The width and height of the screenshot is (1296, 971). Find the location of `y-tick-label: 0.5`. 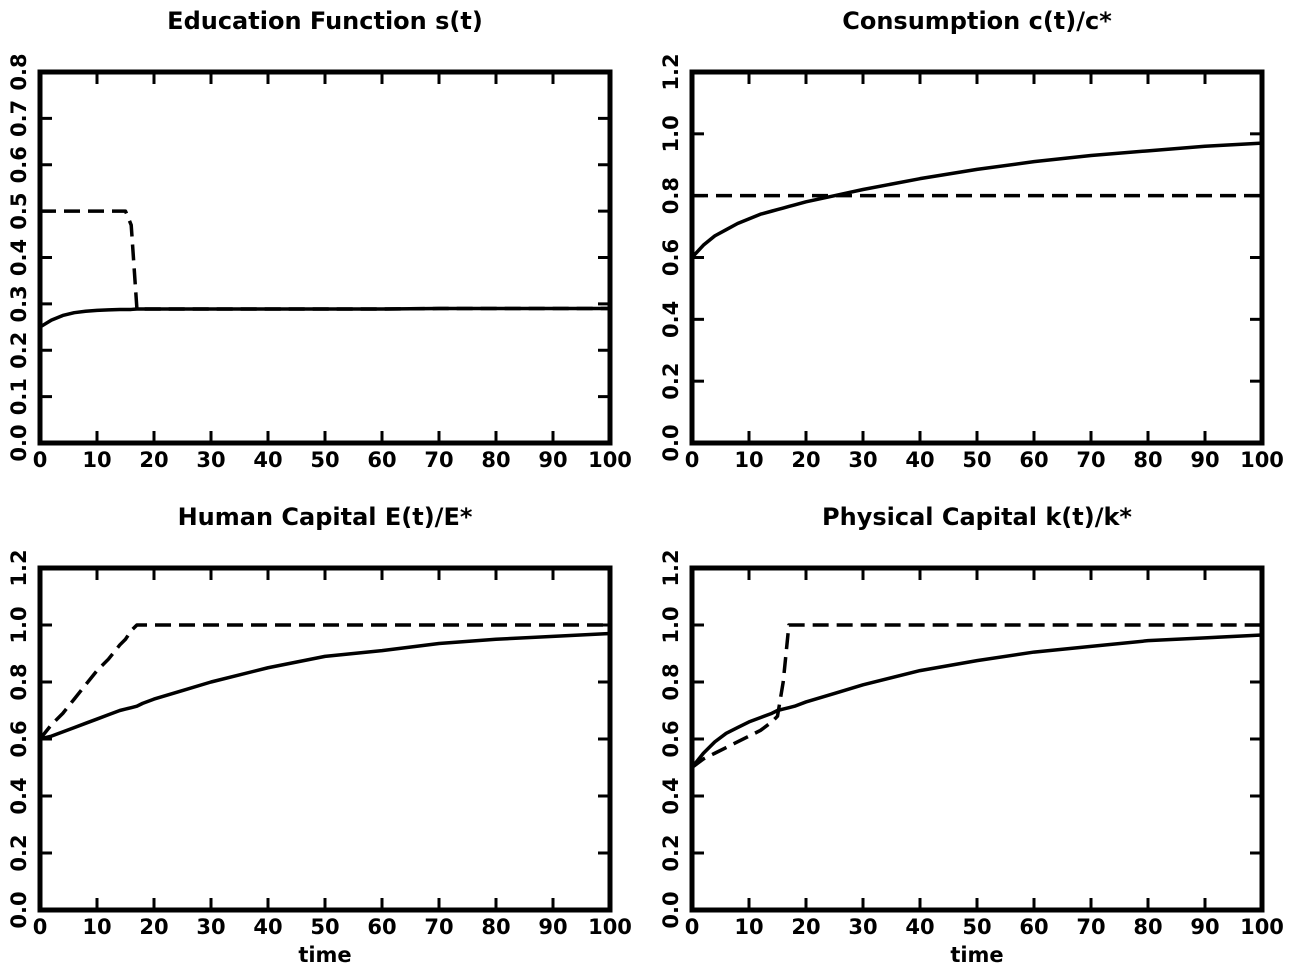

y-tick-label: 0.5 is located at coordinates (19, 211).